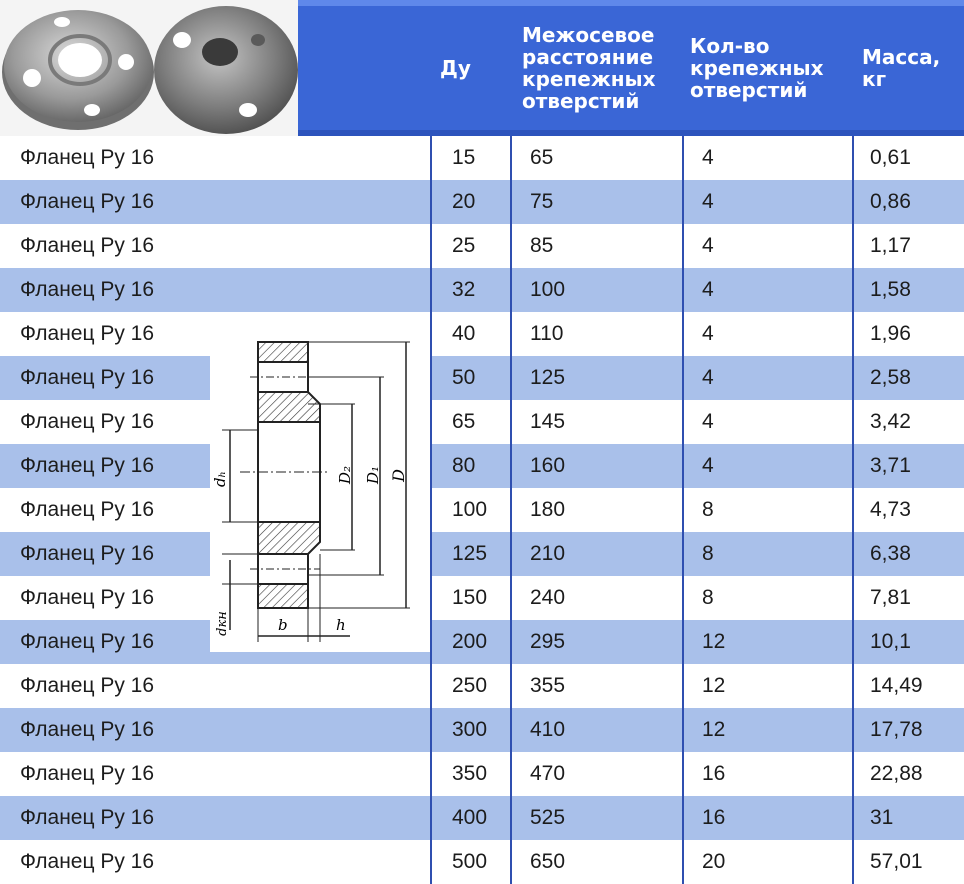  I want to click on header-du: Ду, so click(455, 68).